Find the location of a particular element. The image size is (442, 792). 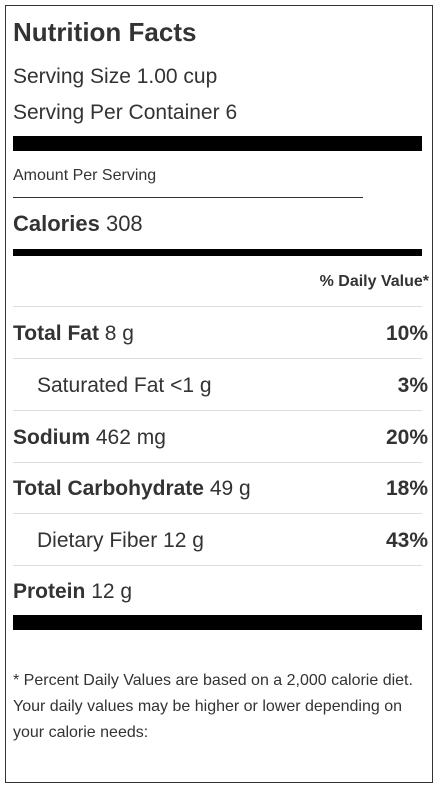

nutrient-amount: <1 g is located at coordinates (191, 385).